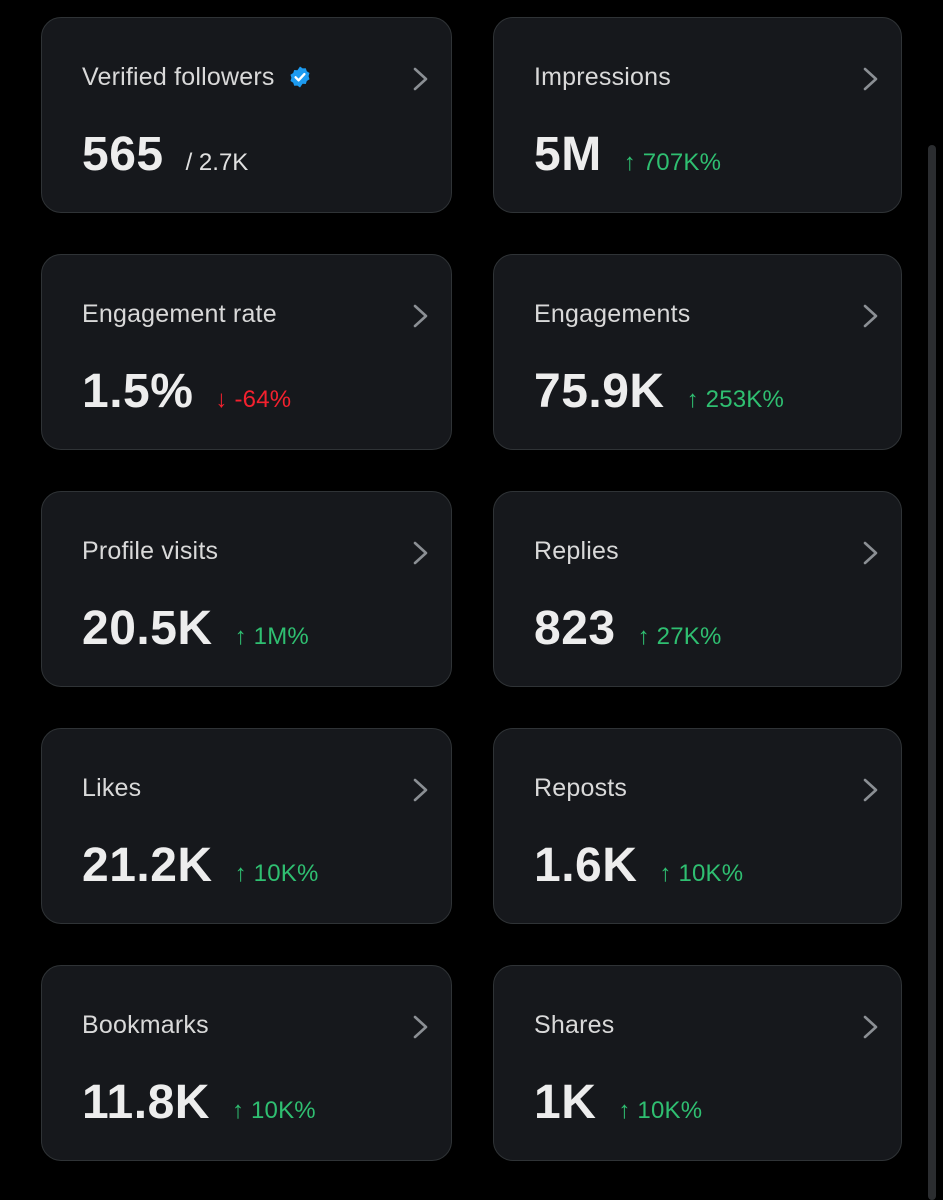 This screenshot has width=943, height=1200. I want to click on metric-value-row: 5M ↑ 707K%, so click(627, 155).